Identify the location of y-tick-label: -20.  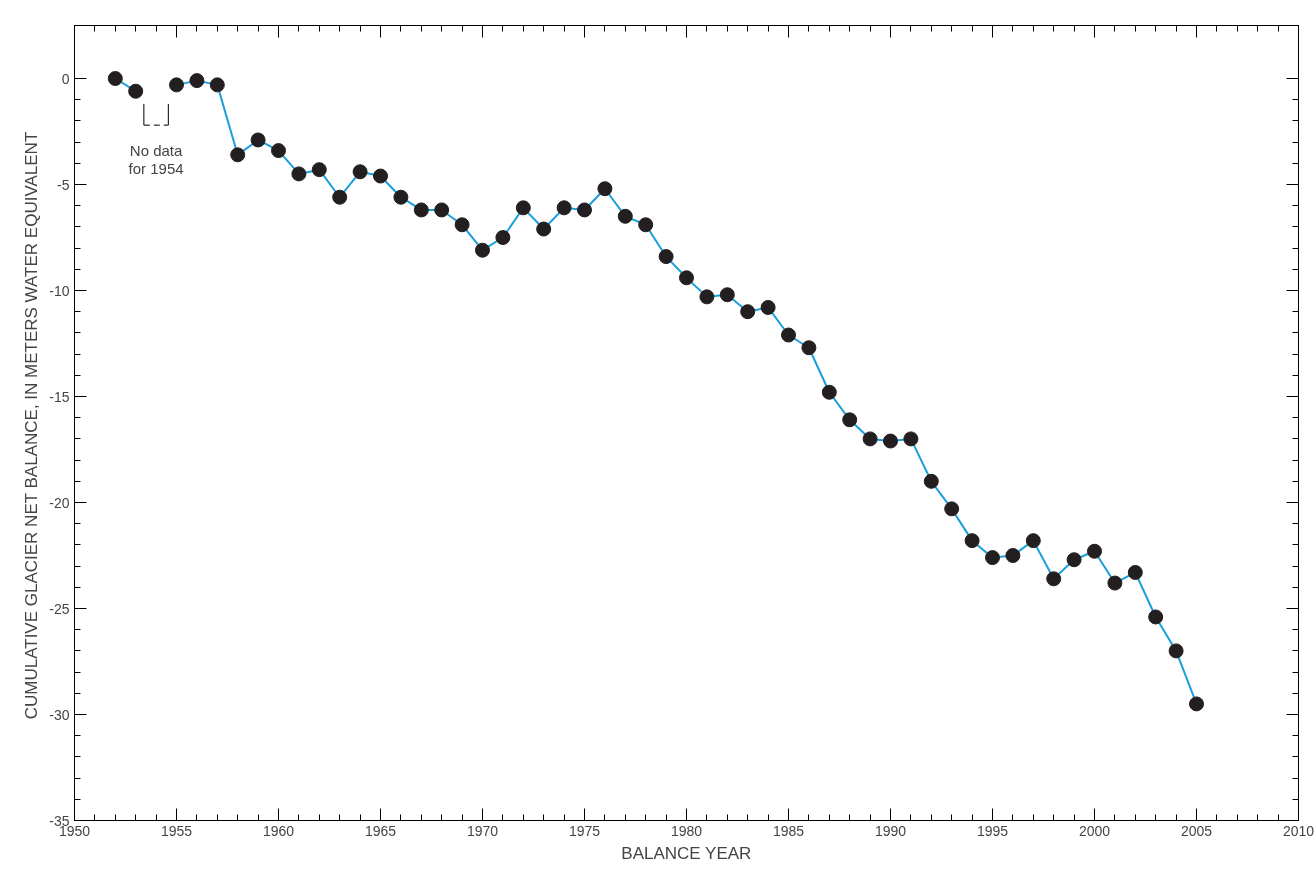
(59, 502).